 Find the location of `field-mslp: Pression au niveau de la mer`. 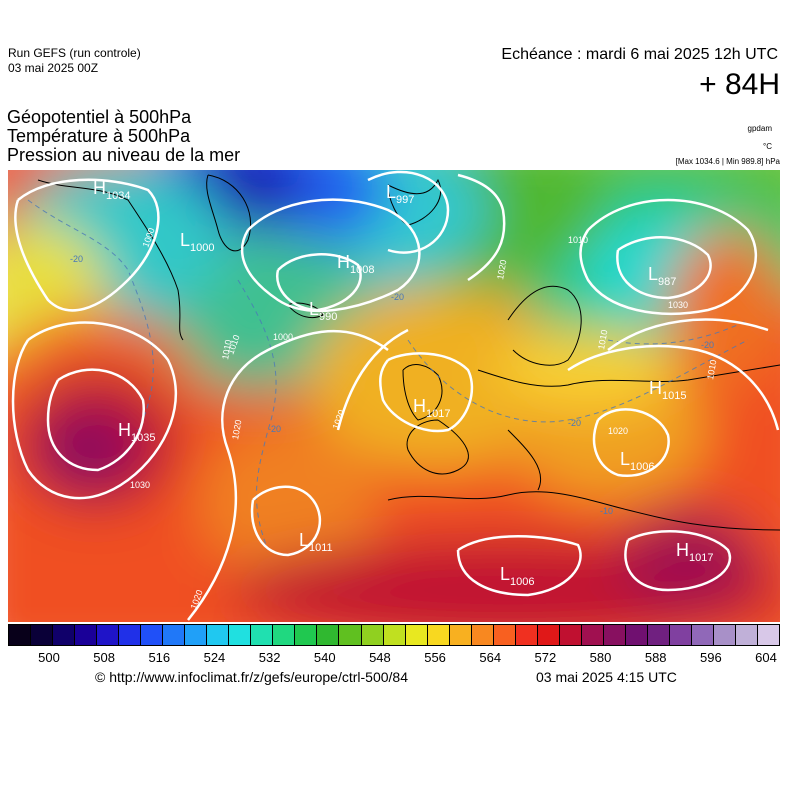

field-mslp: Pression au niveau de la mer is located at coordinates (124, 155).